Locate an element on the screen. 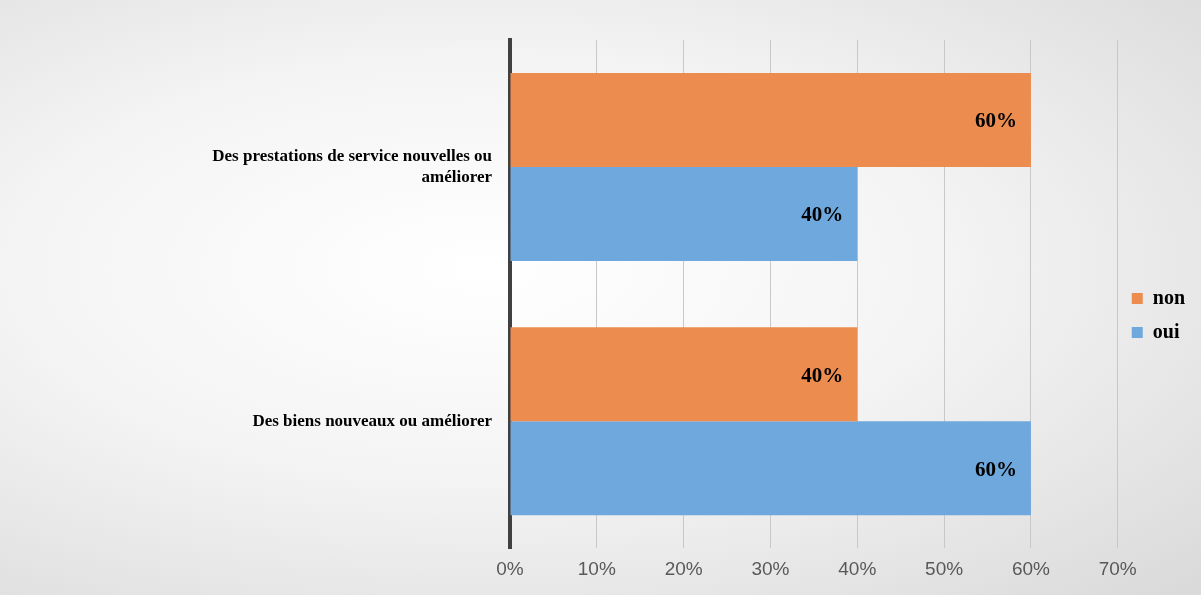 The width and height of the screenshot is (1201, 595). x-tick-label: 0% is located at coordinates (510, 568).